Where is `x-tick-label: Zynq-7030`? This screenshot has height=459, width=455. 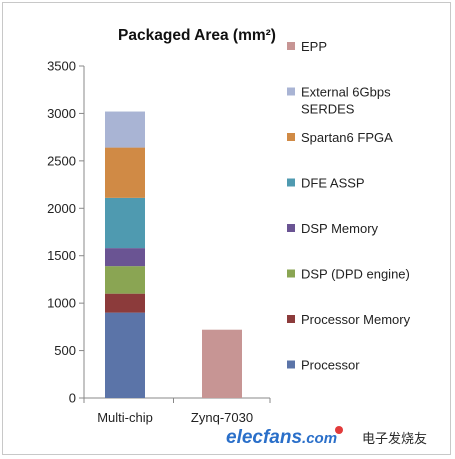 x-tick-label: Zynq-7030 is located at coordinates (222, 417).